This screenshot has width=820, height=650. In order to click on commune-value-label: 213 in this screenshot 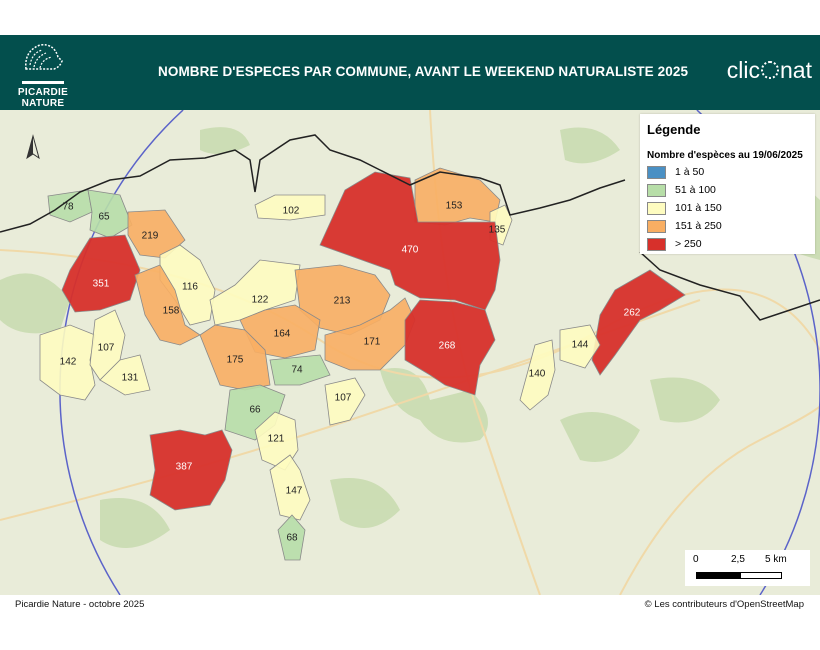, I will do `click(342, 301)`.